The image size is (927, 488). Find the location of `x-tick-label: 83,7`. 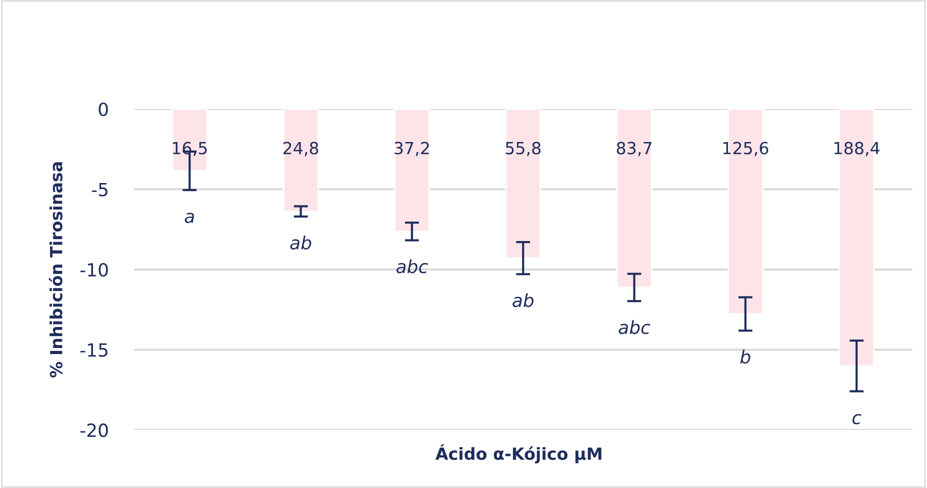

x-tick-label: 83,7 is located at coordinates (634, 149).